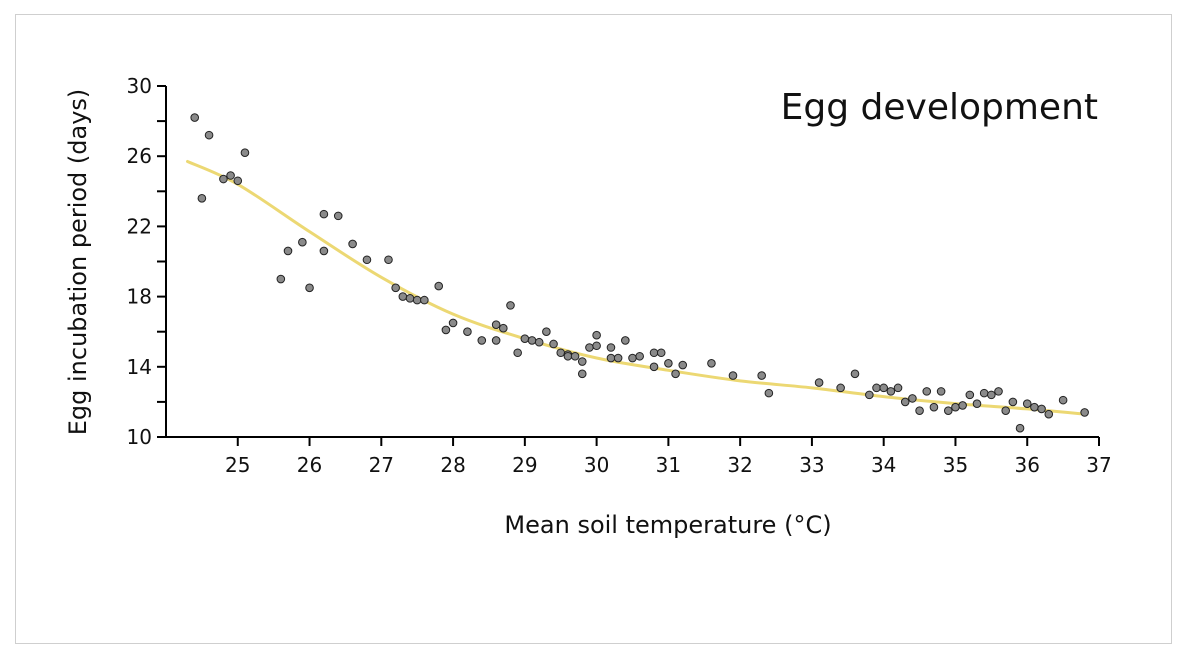 This screenshot has height=662, width=1187. I want to click on chart-title: Egg development, so click(939, 107).